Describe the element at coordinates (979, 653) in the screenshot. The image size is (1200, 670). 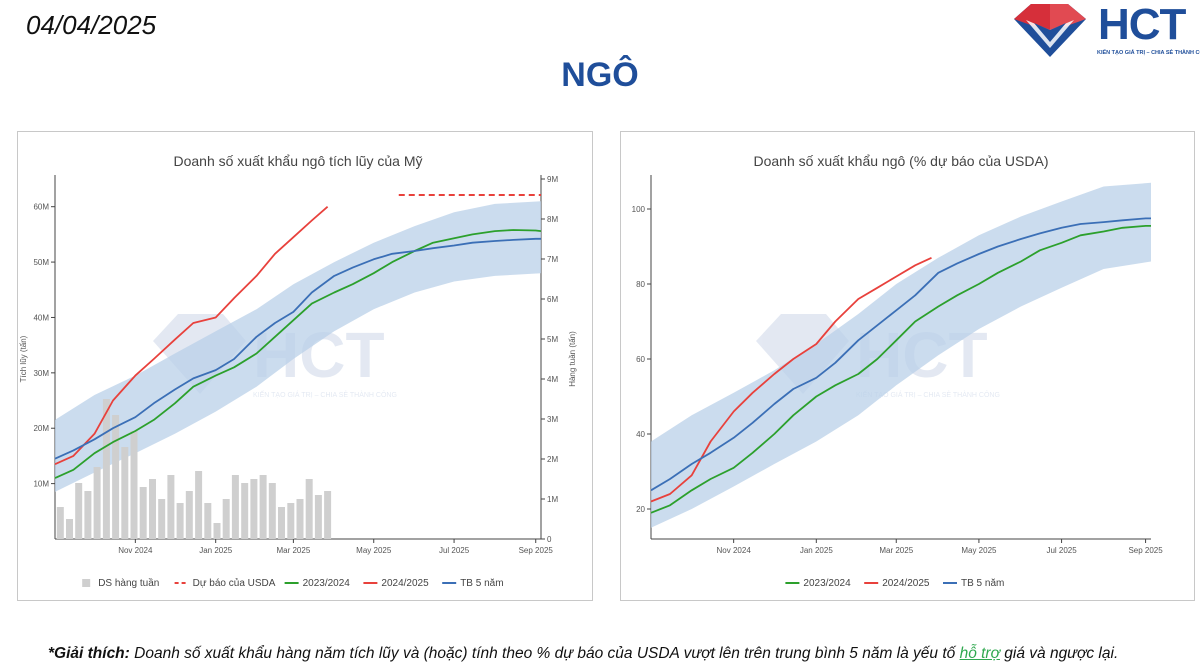
I see `footnote-highlight: hỗ trợ` at that location.